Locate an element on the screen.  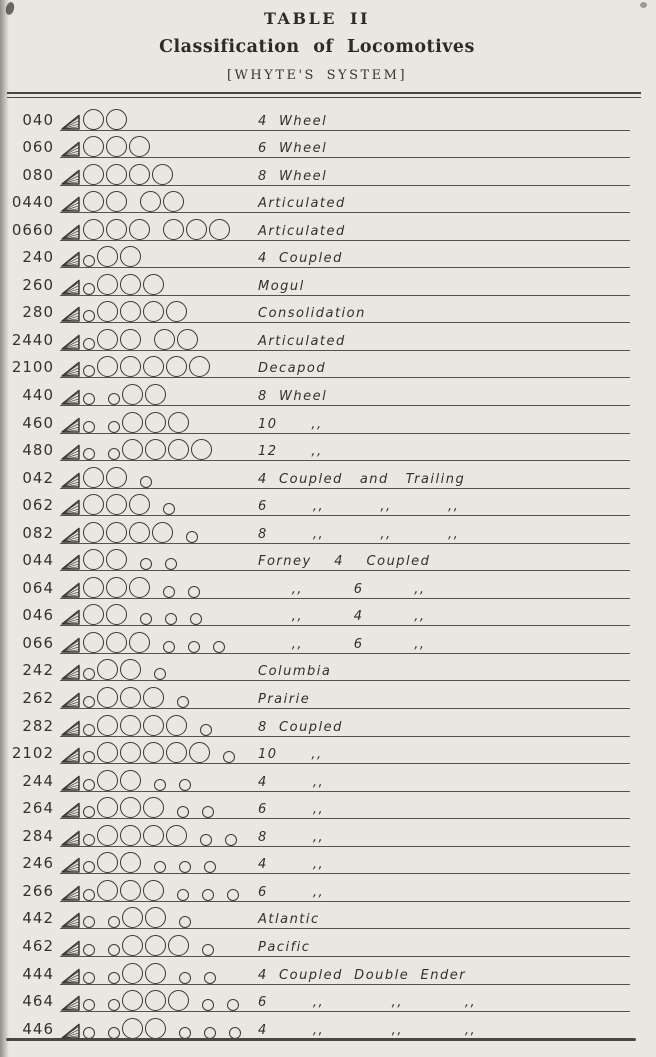
table-row: 060 6 Wheel is located at coordinates (328, 145).